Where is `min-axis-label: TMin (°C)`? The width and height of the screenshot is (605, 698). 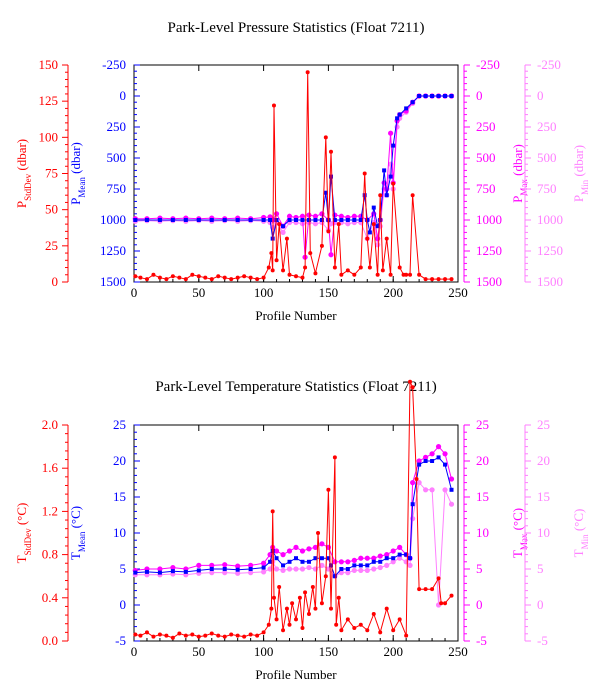
min-axis-label: TMin (°C) is located at coordinates (580, 533).